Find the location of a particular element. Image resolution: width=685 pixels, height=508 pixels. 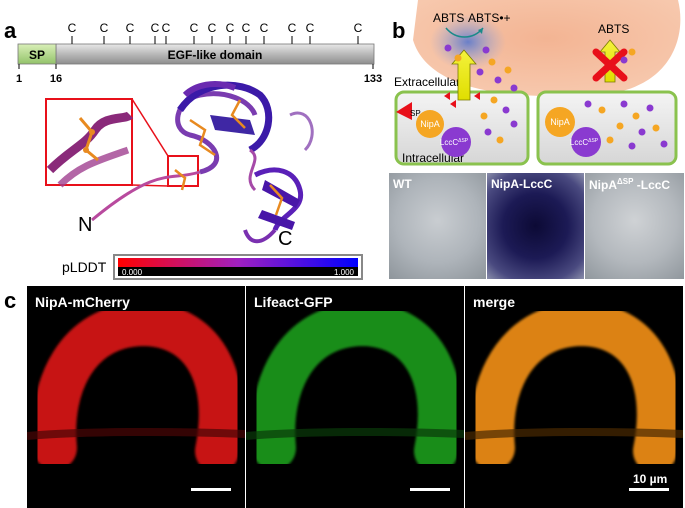

egf-domain-label: EGF-like domain is located at coordinates (215, 55).